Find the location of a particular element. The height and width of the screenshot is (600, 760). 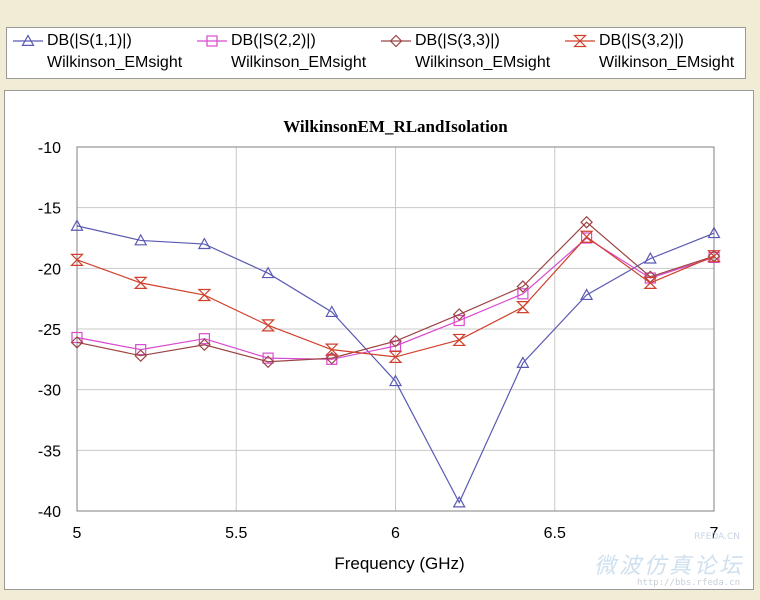

legend-series-name: DB(|S(2,2)|) is located at coordinates (273, 40).